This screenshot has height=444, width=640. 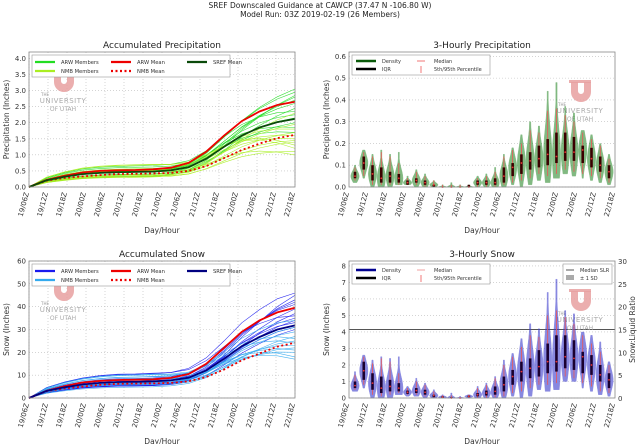 I want to click on series-arw-mean, so click(x=162, y=352).